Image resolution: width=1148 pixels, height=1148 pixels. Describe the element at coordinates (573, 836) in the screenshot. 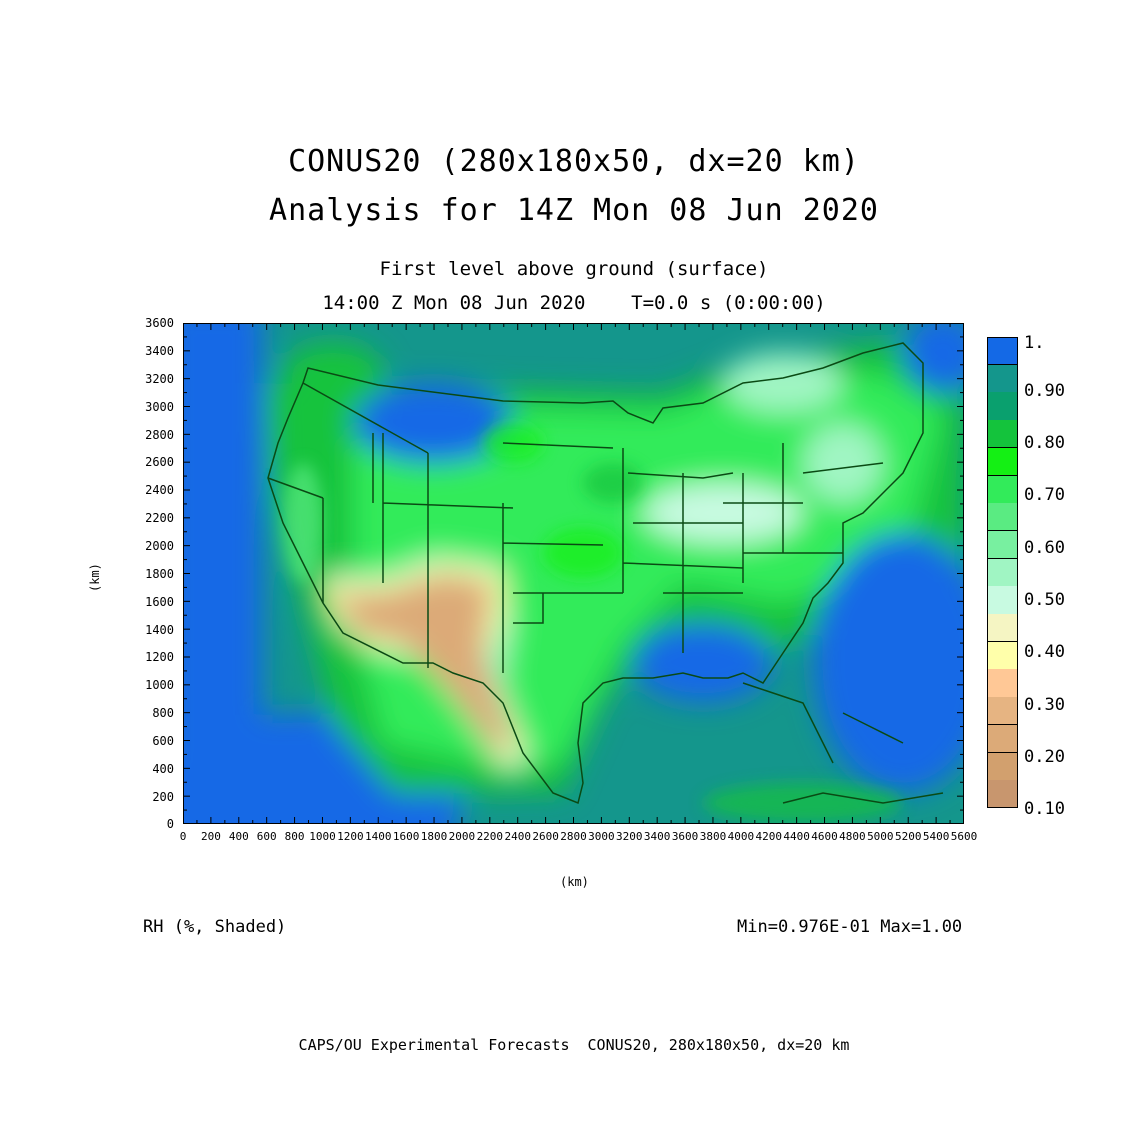

I see `x-tick: 2800` at that location.